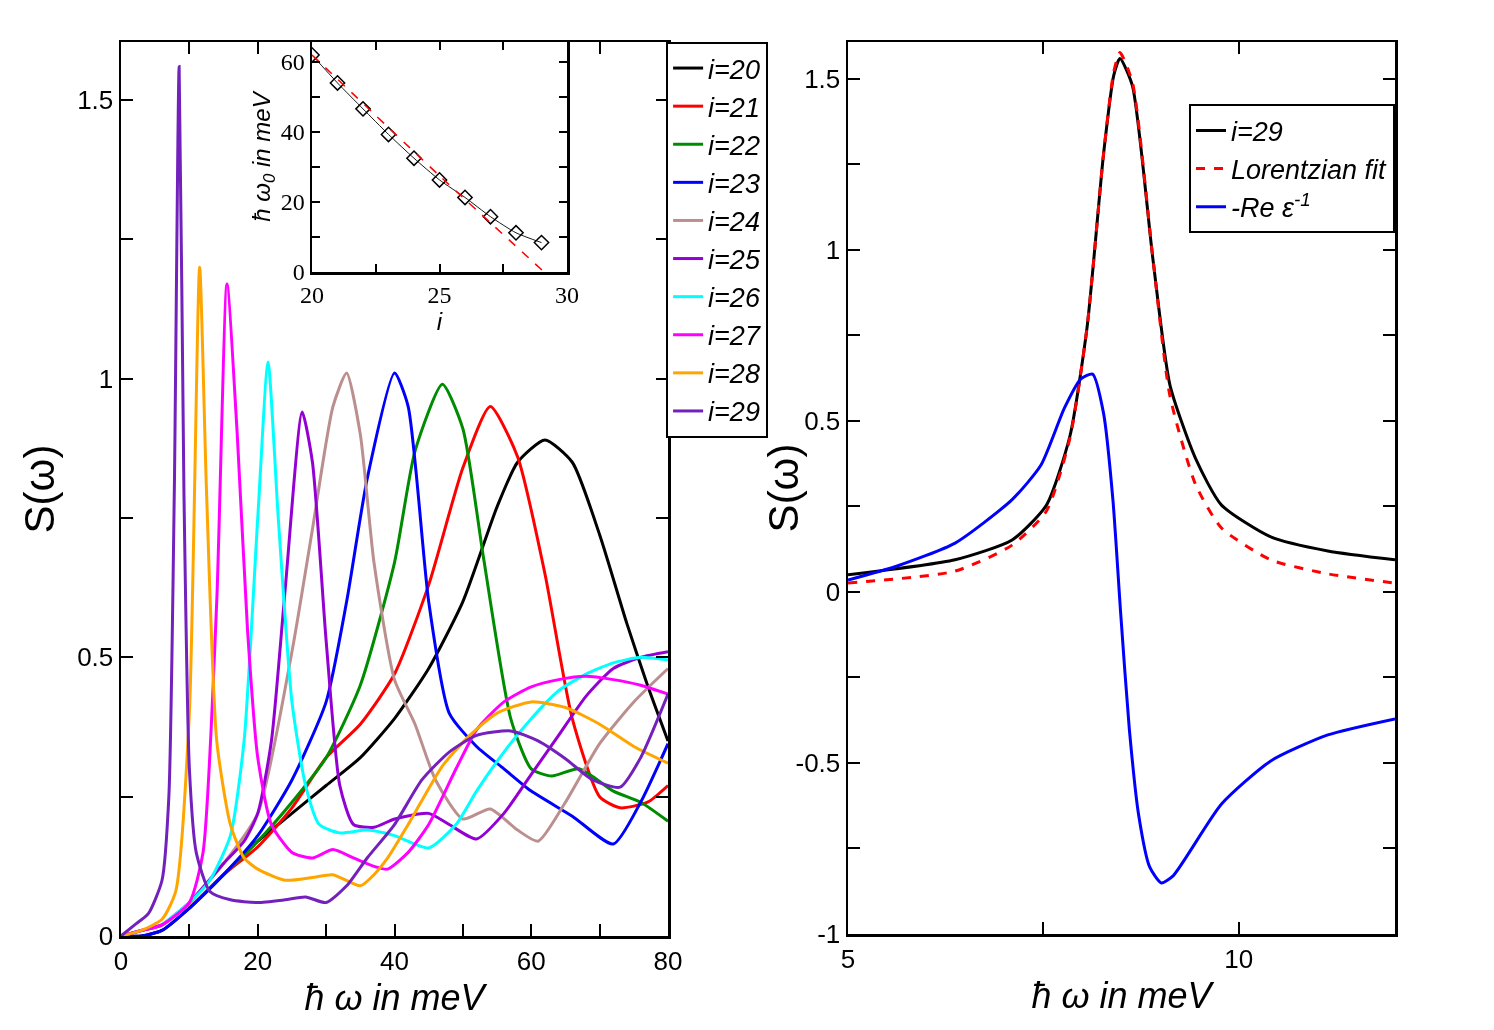 This screenshot has height=1030, width=1494. What do you see at coordinates (439, 295) in the screenshot?
I see `x-tick-label: 25` at bounding box center [439, 295].